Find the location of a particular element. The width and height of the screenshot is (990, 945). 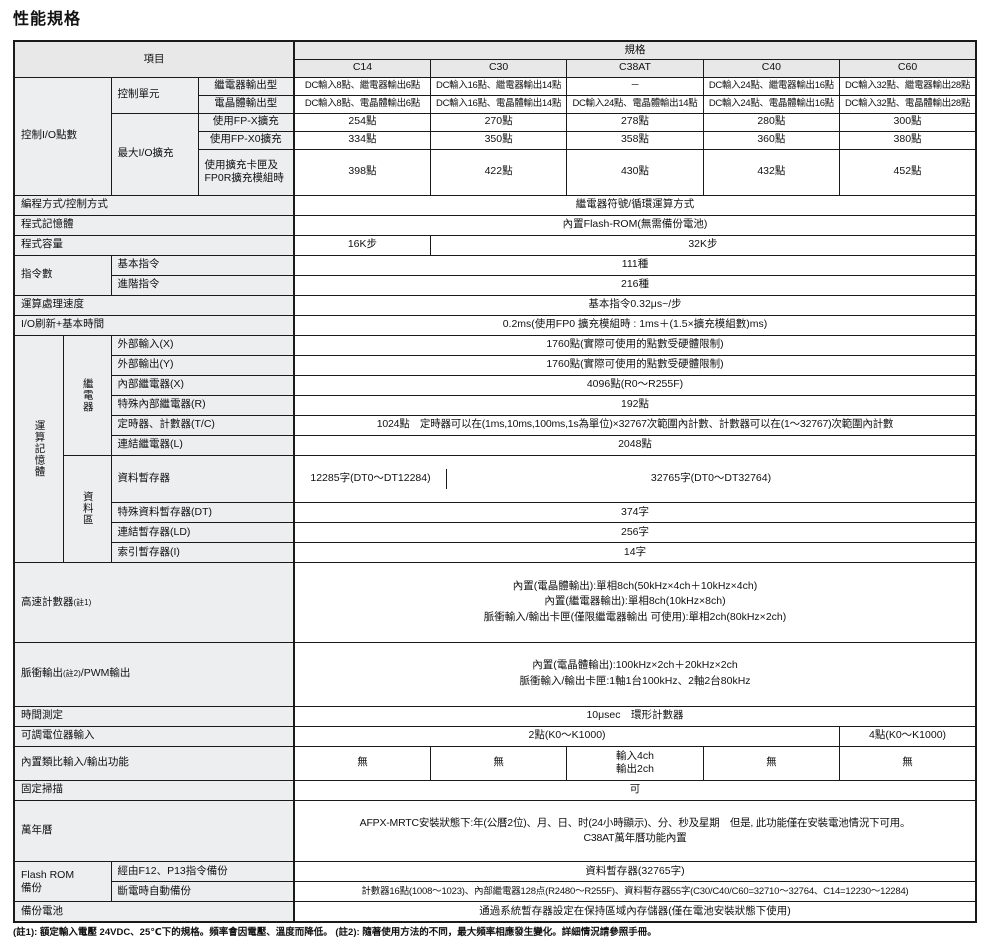

programming-value: 繼電器符號/循環運算方式 is located at coordinates (635, 205).